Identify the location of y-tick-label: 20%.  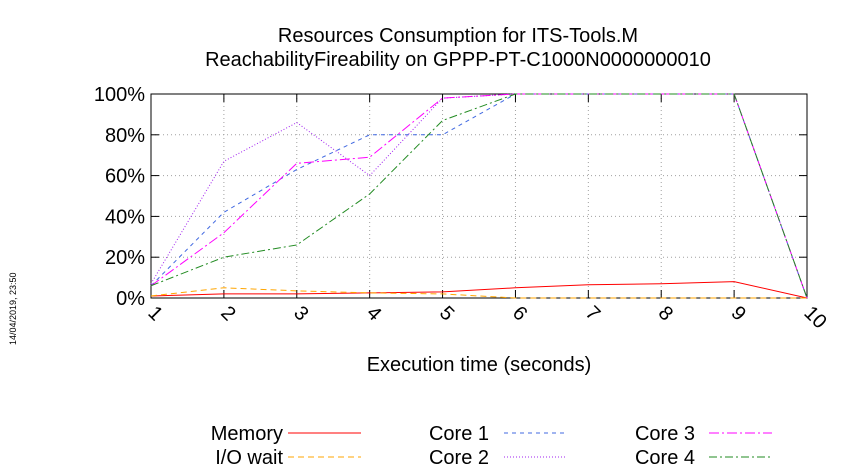
(125, 258).